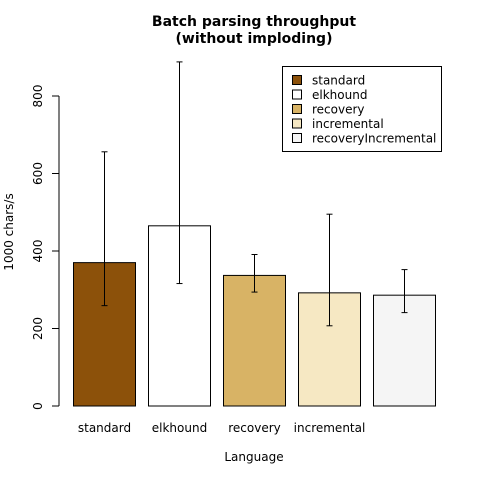 The height and width of the screenshot is (484, 480). What do you see at coordinates (38, 406) in the screenshot?
I see `y-tick-label: 0` at bounding box center [38, 406].